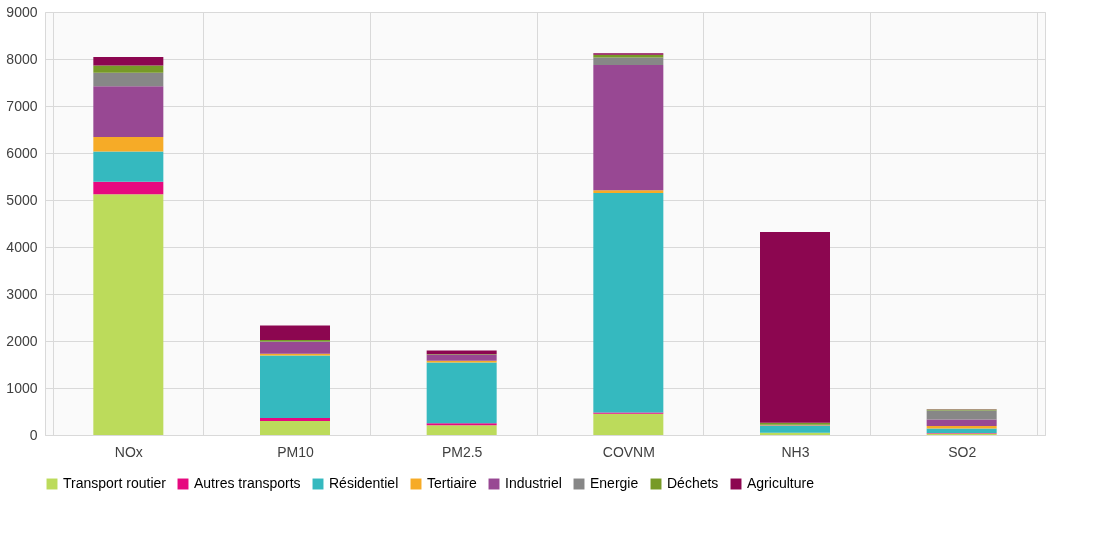  I want to click on y-tick-label: 0, so click(33, 434).